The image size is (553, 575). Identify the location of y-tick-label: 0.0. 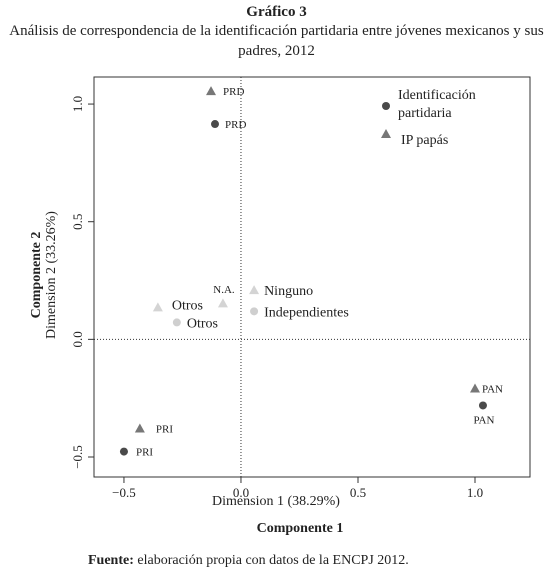
(77, 339).